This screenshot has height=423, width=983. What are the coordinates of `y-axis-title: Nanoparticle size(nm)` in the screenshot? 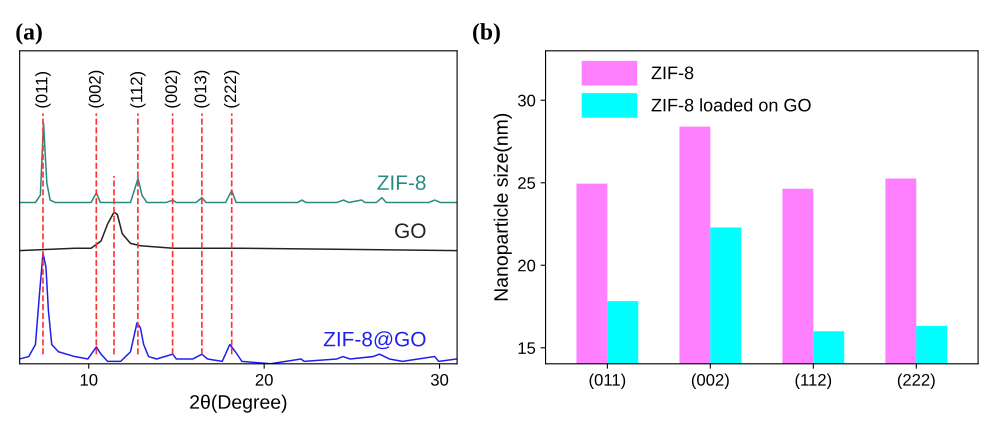 It's located at (503, 207).